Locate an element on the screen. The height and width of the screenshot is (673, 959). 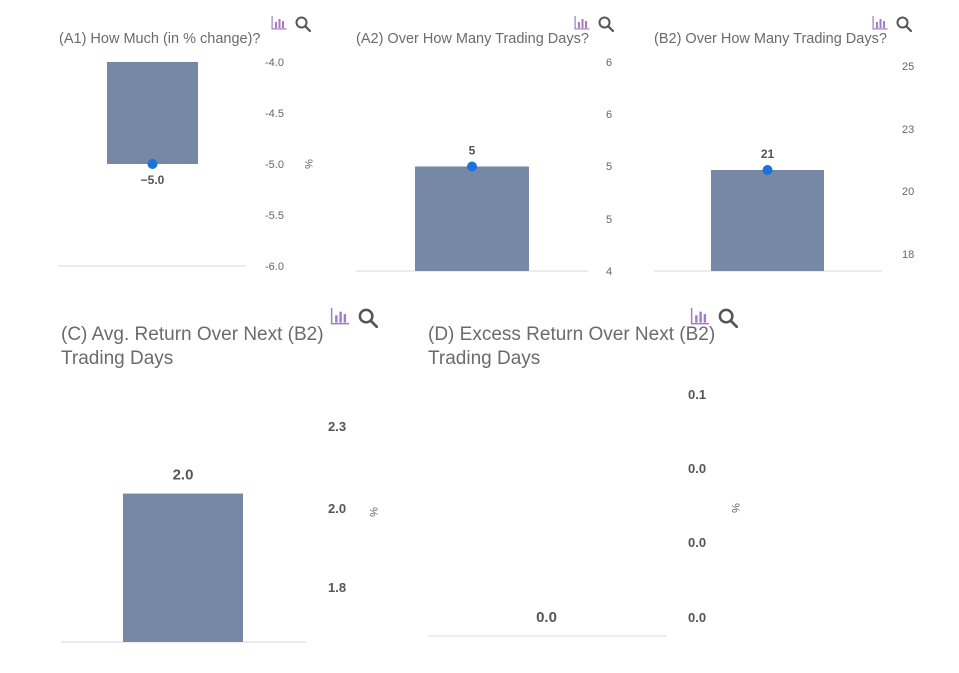
chart-title-c-line2: Trading Days is located at coordinates (117, 358).